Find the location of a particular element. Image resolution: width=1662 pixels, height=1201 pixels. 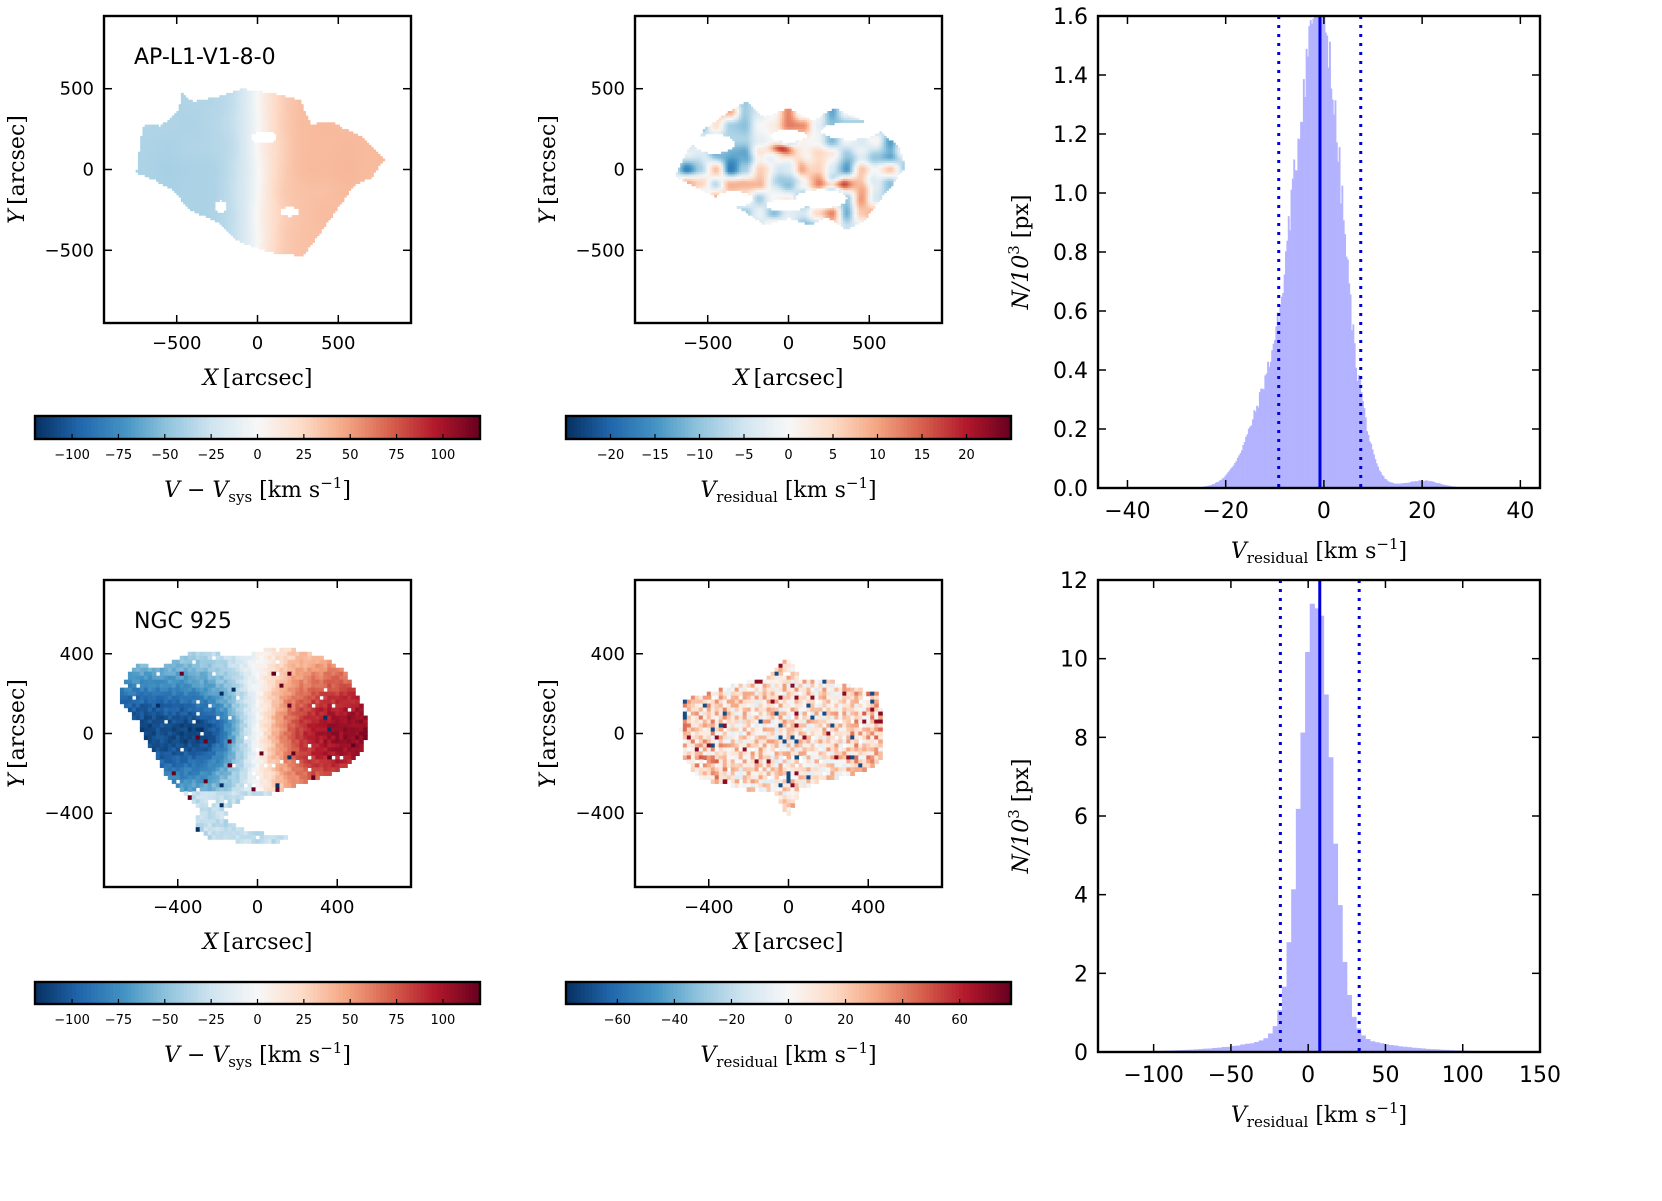

colorbar-tick-label: 50 is located at coordinates (350, 1020).